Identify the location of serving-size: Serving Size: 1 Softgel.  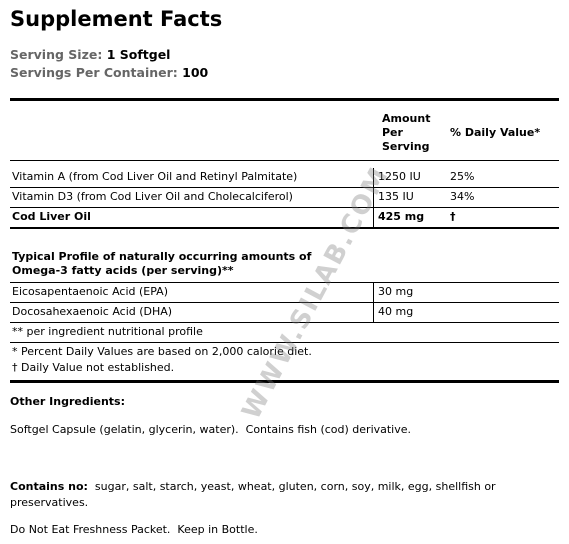
(90, 55).